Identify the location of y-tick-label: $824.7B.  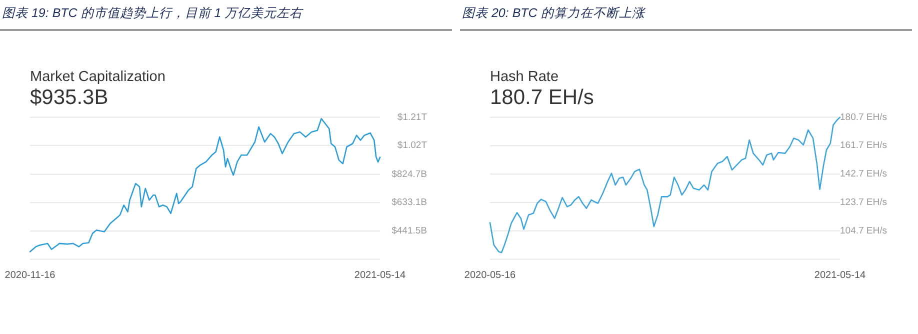
(409, 174).